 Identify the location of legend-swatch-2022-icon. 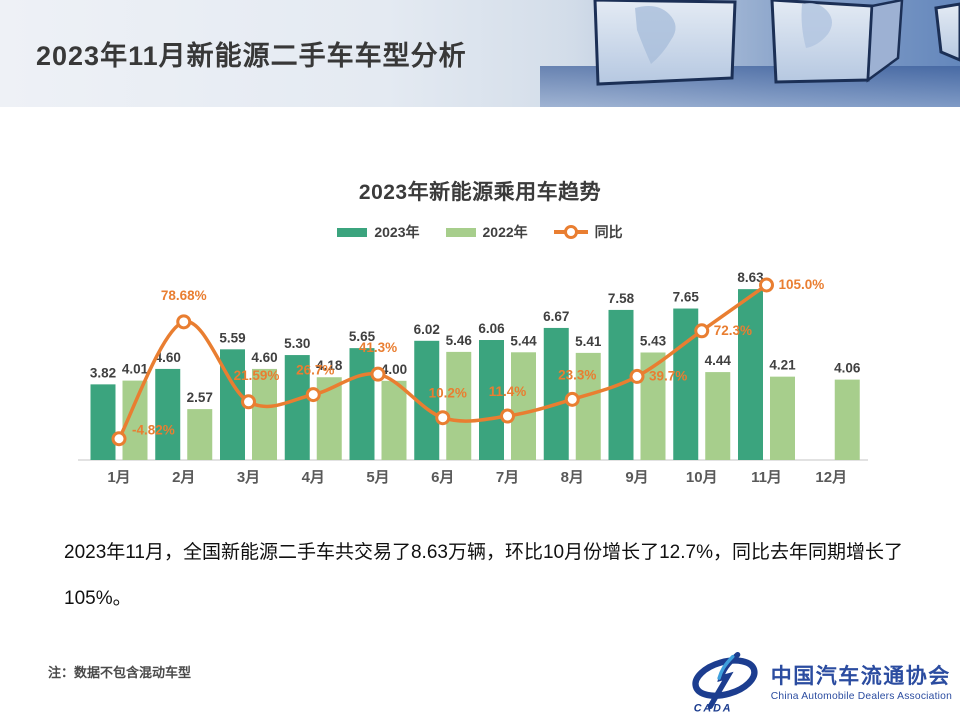
(460, 232).